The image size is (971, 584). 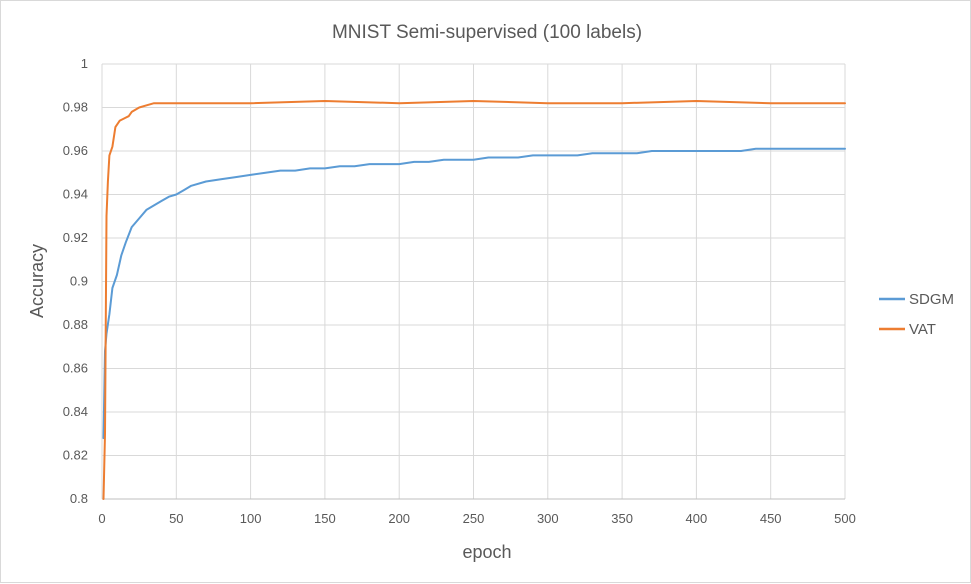 What do you see at coordinates (75, 324) in the screenshot?
I see `y-tick-label: 0.88` at bounding box center [75, 324].